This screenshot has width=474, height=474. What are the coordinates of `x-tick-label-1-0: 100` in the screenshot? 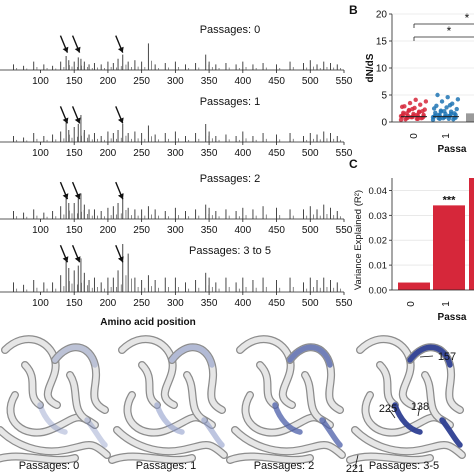 It's located at (40, 153).